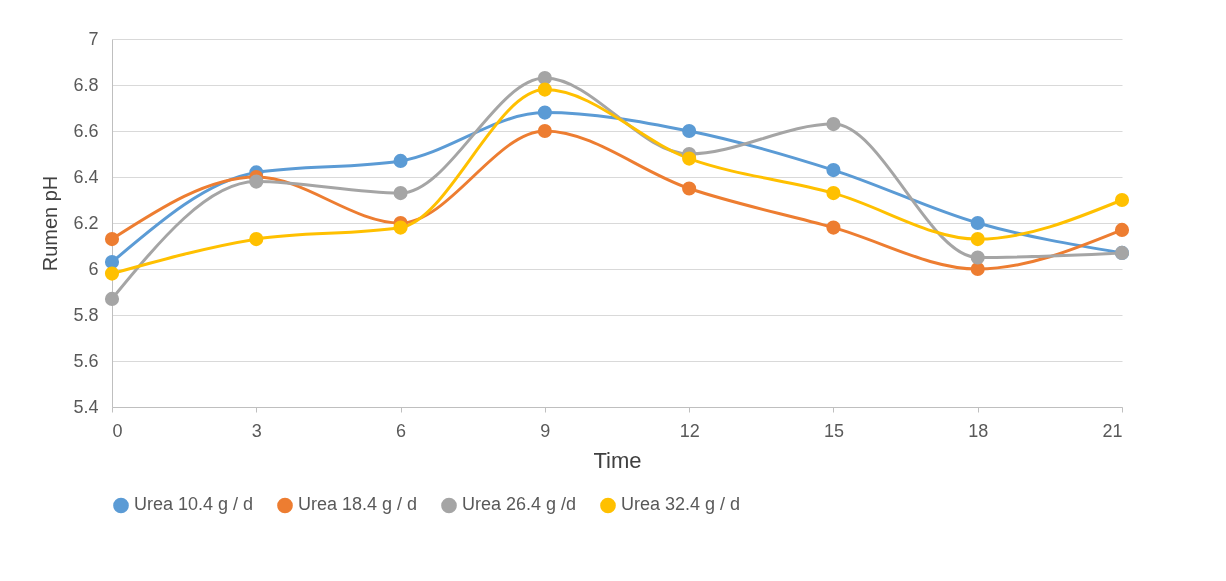  Describe the element at coordinates (681, 504) in the screenshot. I see `legend-label: Urea 32.4 g / d` at that location.